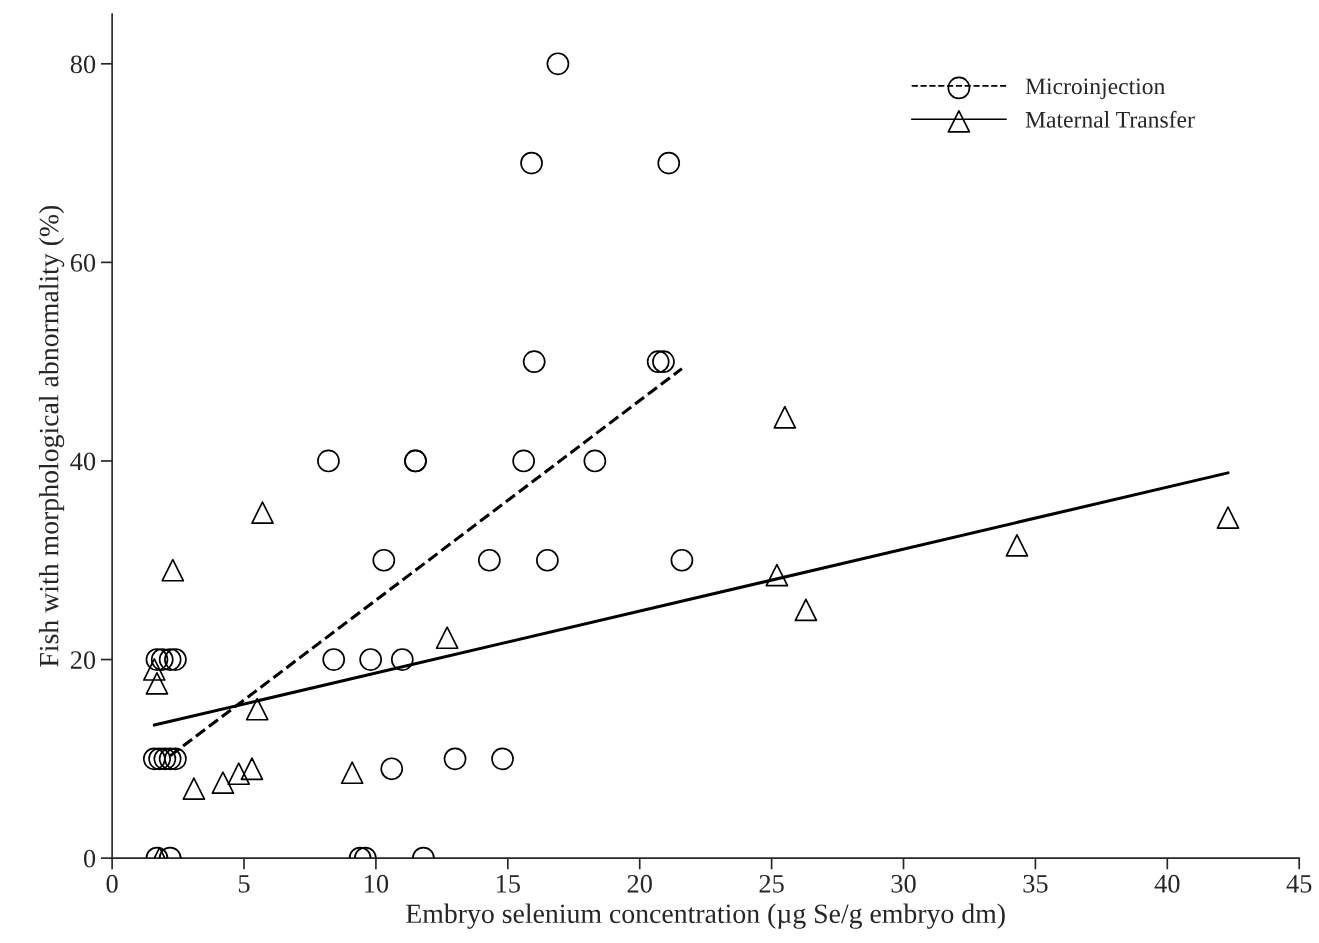 The width and height of the screenshot is (1319, 943). What do you see at coordinates (83, 262) in the screenshot?
I see `y-tick-label: 60` at bounding box center [83, 262].